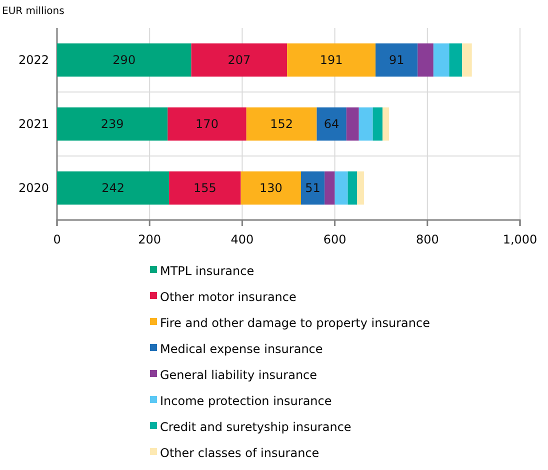  I want to click on data-label: 51, so click(312, 188).